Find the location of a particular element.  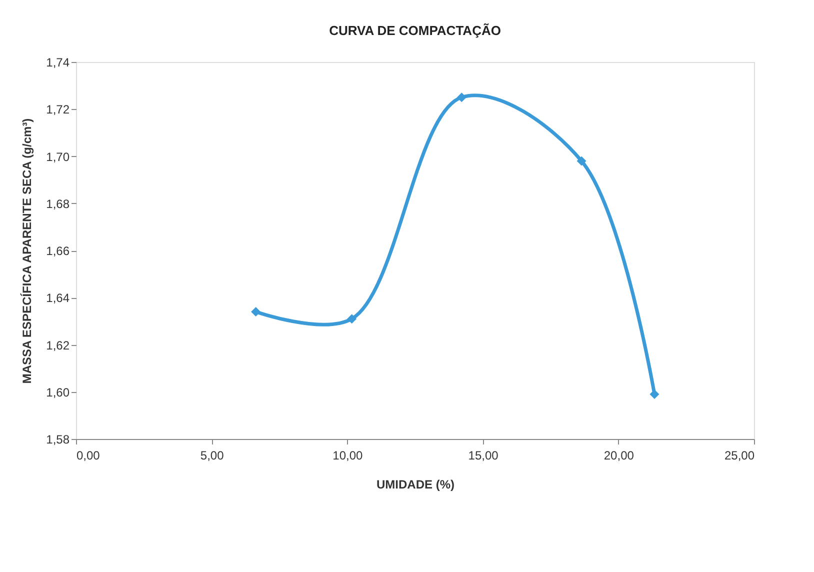

y-tick-label: 1,64 is located at coordinates (58, 298).